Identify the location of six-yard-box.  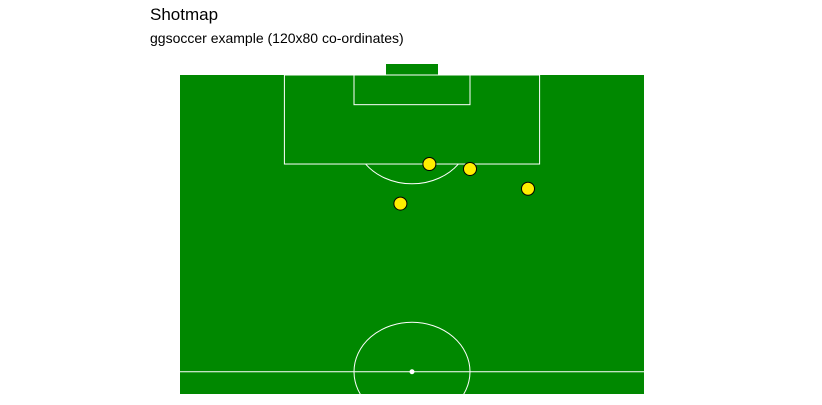
(412, 90).